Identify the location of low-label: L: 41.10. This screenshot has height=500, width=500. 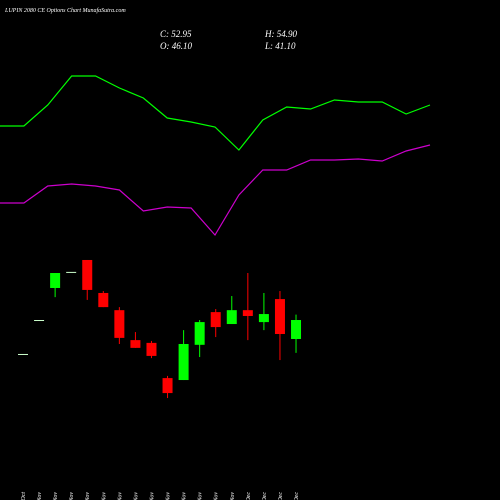
(280, 46).